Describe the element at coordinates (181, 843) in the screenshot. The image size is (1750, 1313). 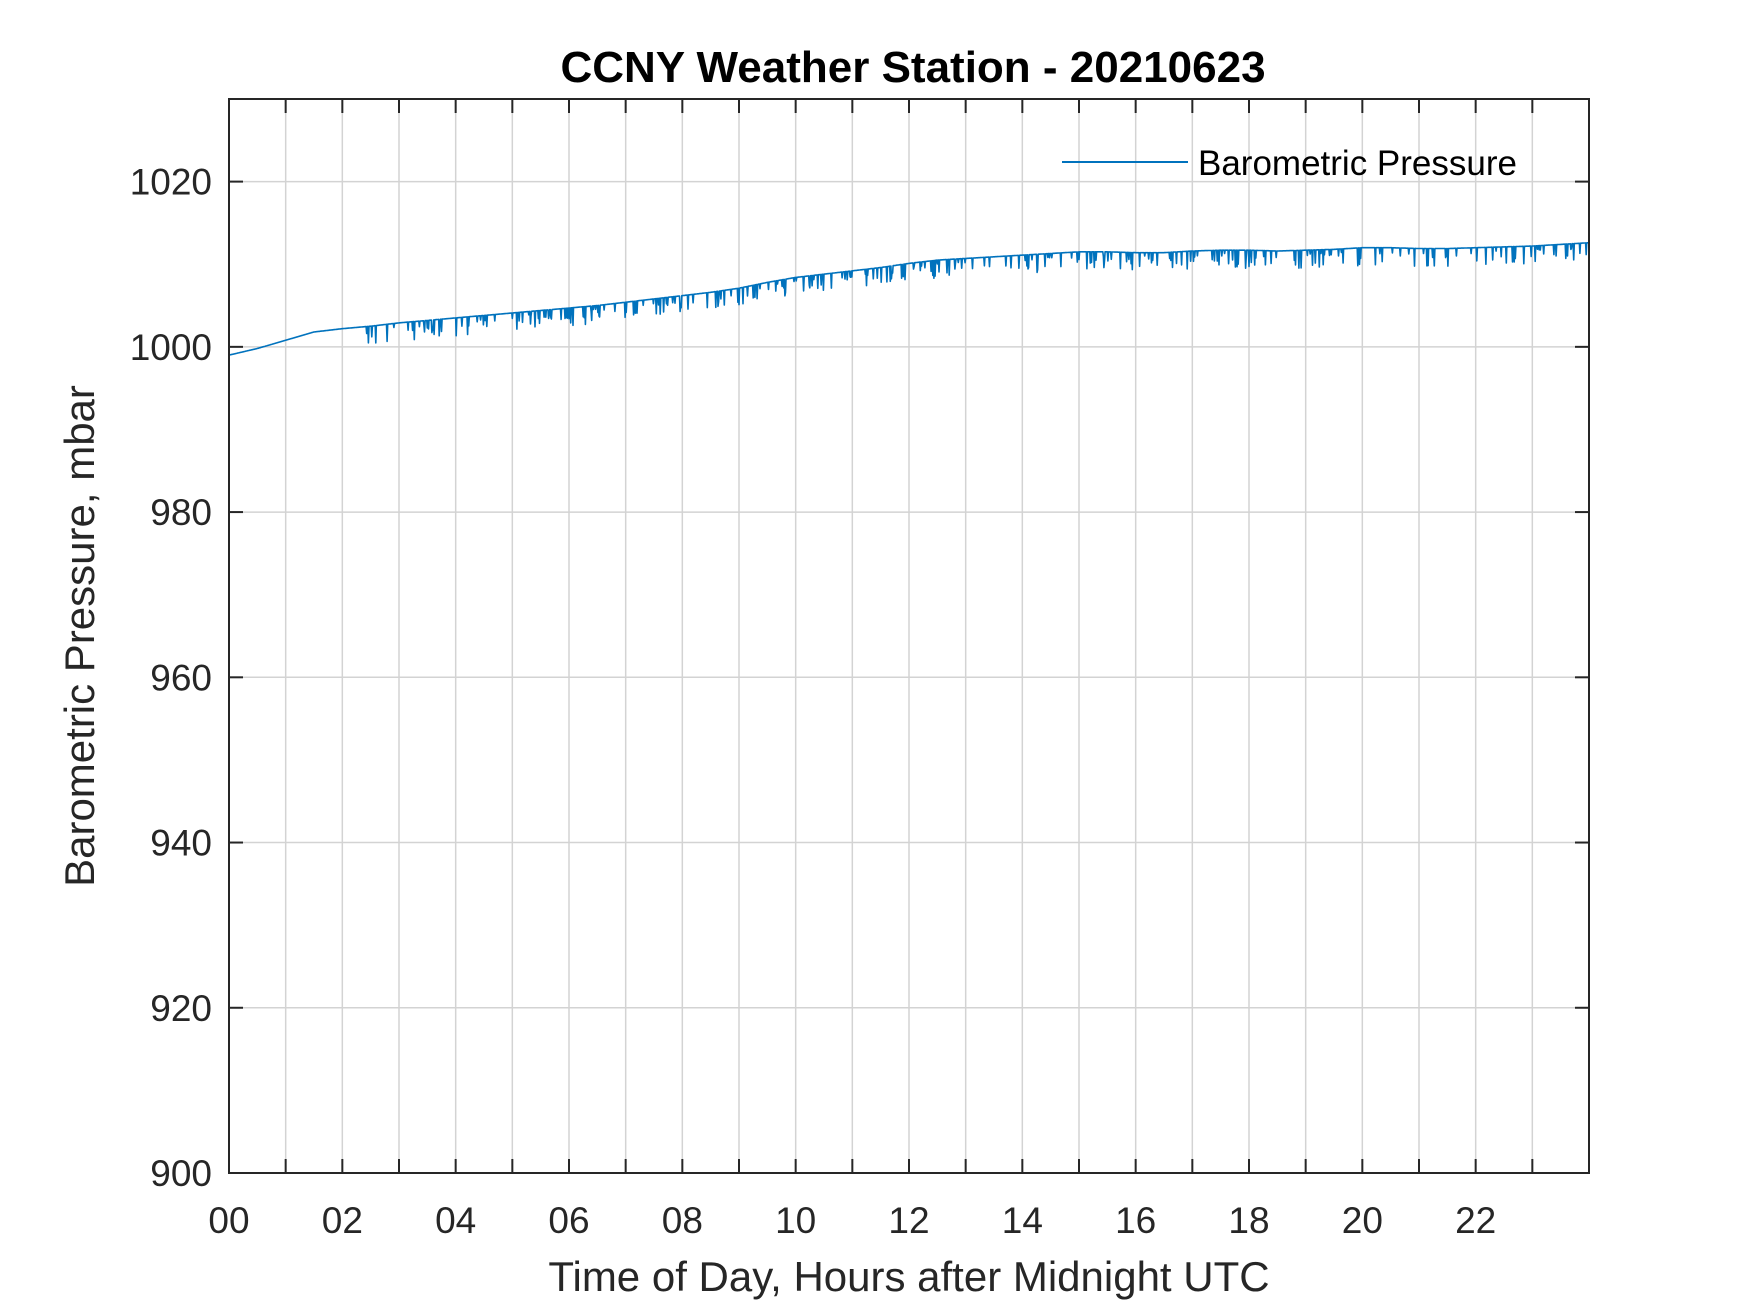
I see `y-tick-label: 940` at that location.